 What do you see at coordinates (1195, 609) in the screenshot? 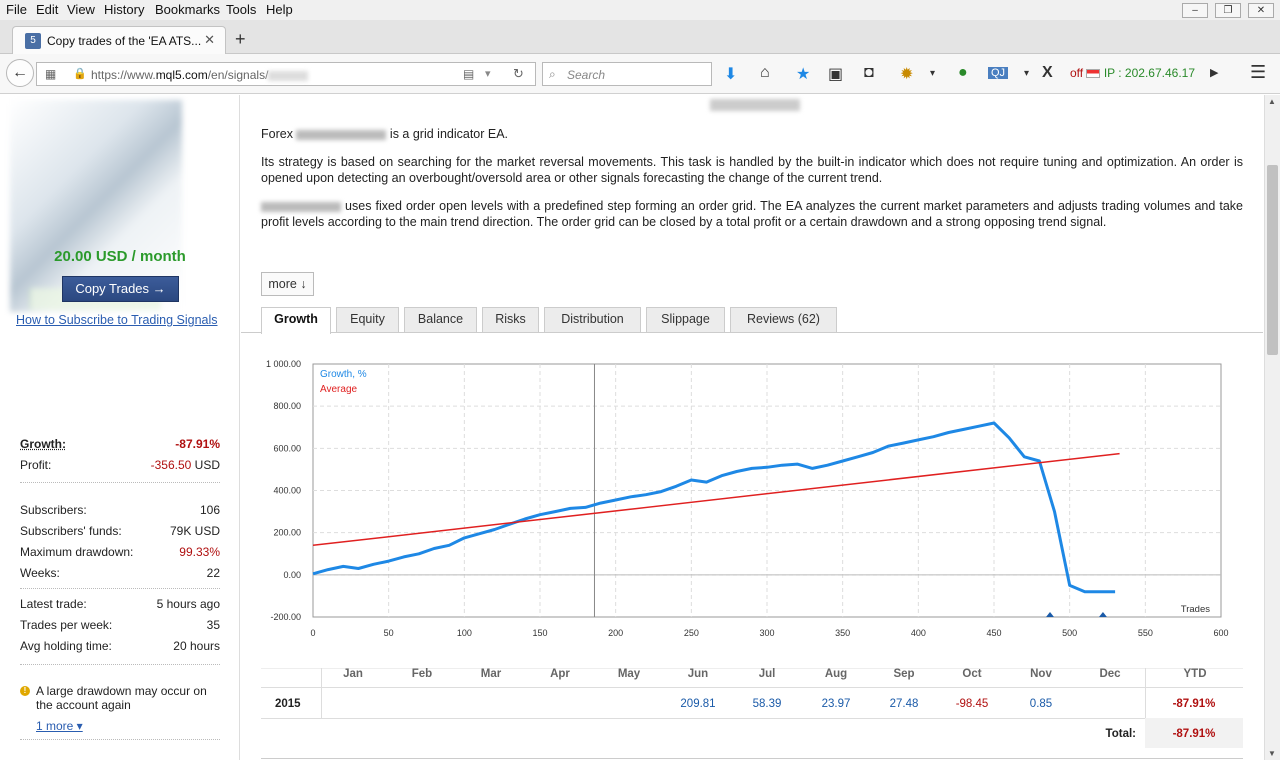
I see `x-axis-label: Trades` at bounding box center [1195, 609].